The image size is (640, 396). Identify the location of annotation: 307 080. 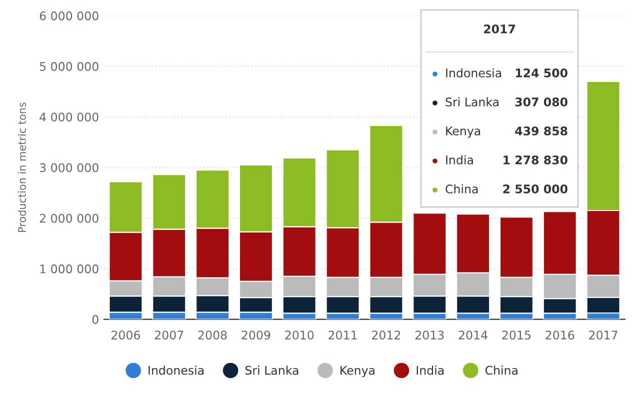
(541, 101).